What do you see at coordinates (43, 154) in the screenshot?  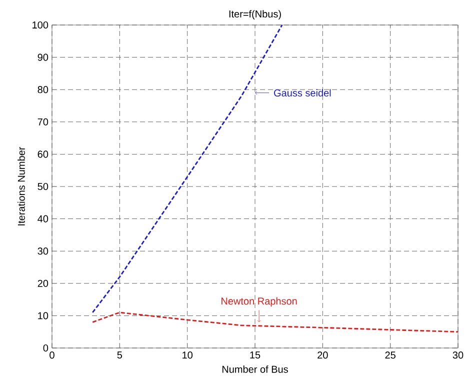 I see `y-tick-label: 60` at bounding box center [43, 154].